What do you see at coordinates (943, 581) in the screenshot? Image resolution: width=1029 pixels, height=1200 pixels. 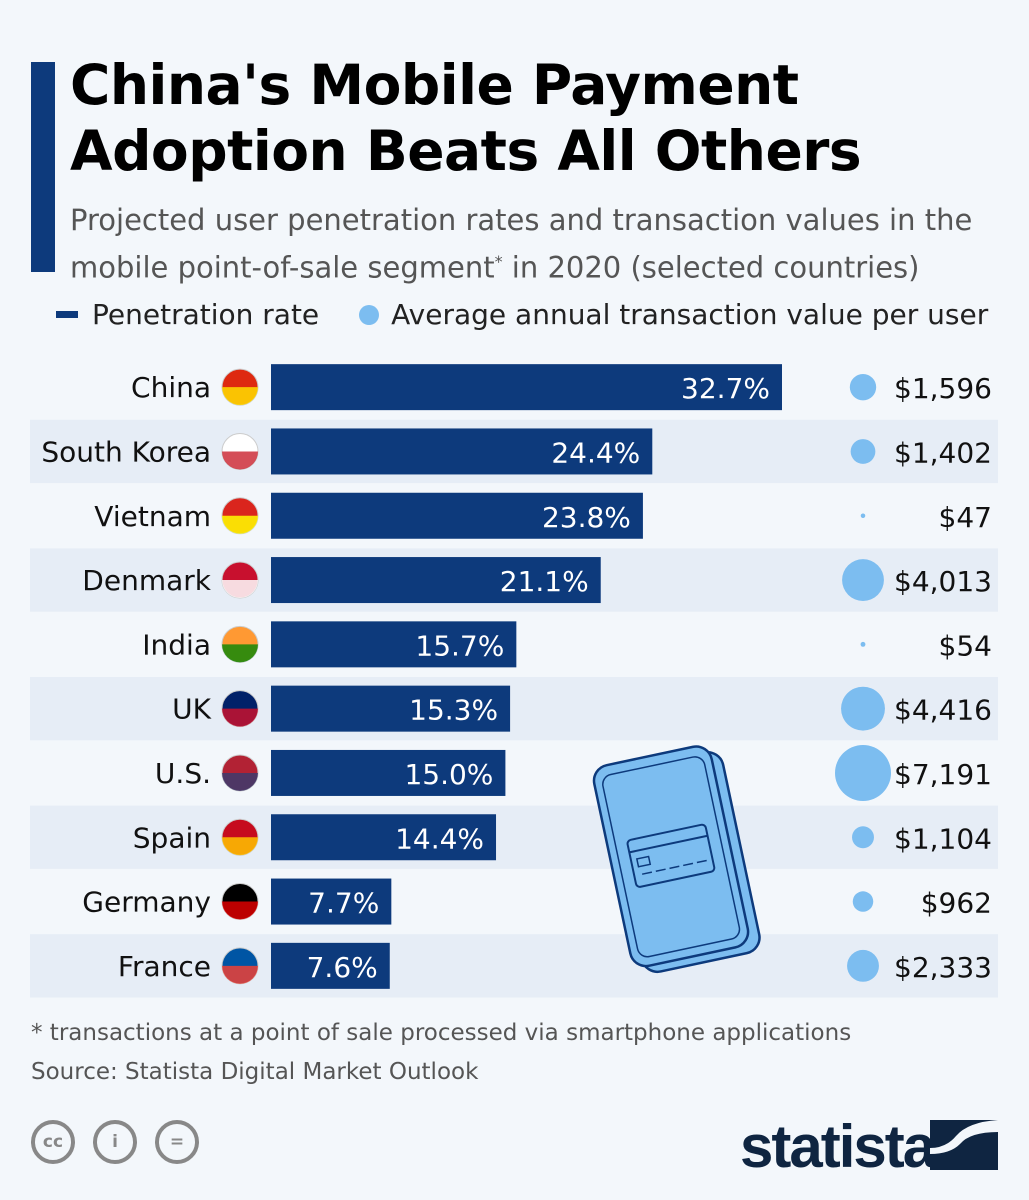 I see `bubble-value-label: $4,013` at bounding box center [943, 581].